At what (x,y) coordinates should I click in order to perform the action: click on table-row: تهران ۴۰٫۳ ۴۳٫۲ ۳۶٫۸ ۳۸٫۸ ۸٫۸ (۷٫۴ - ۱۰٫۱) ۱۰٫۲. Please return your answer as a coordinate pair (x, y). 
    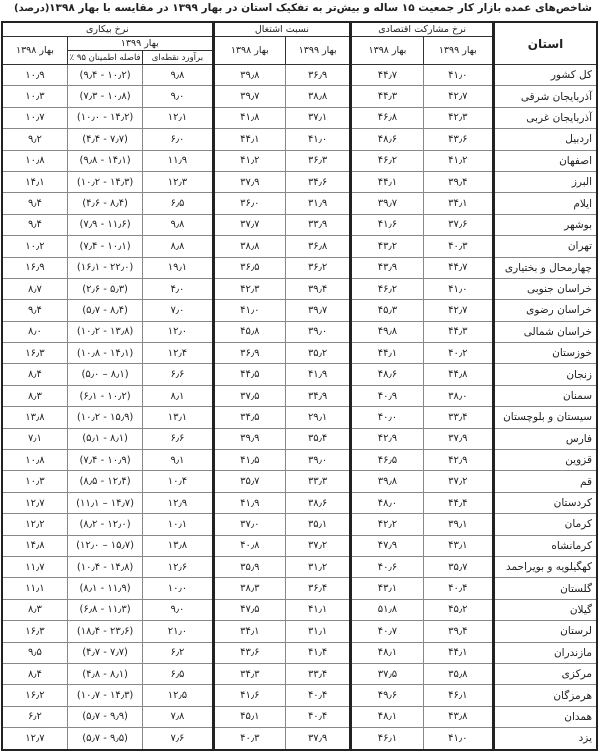
    Looking at the image, I should click on (299, 246).